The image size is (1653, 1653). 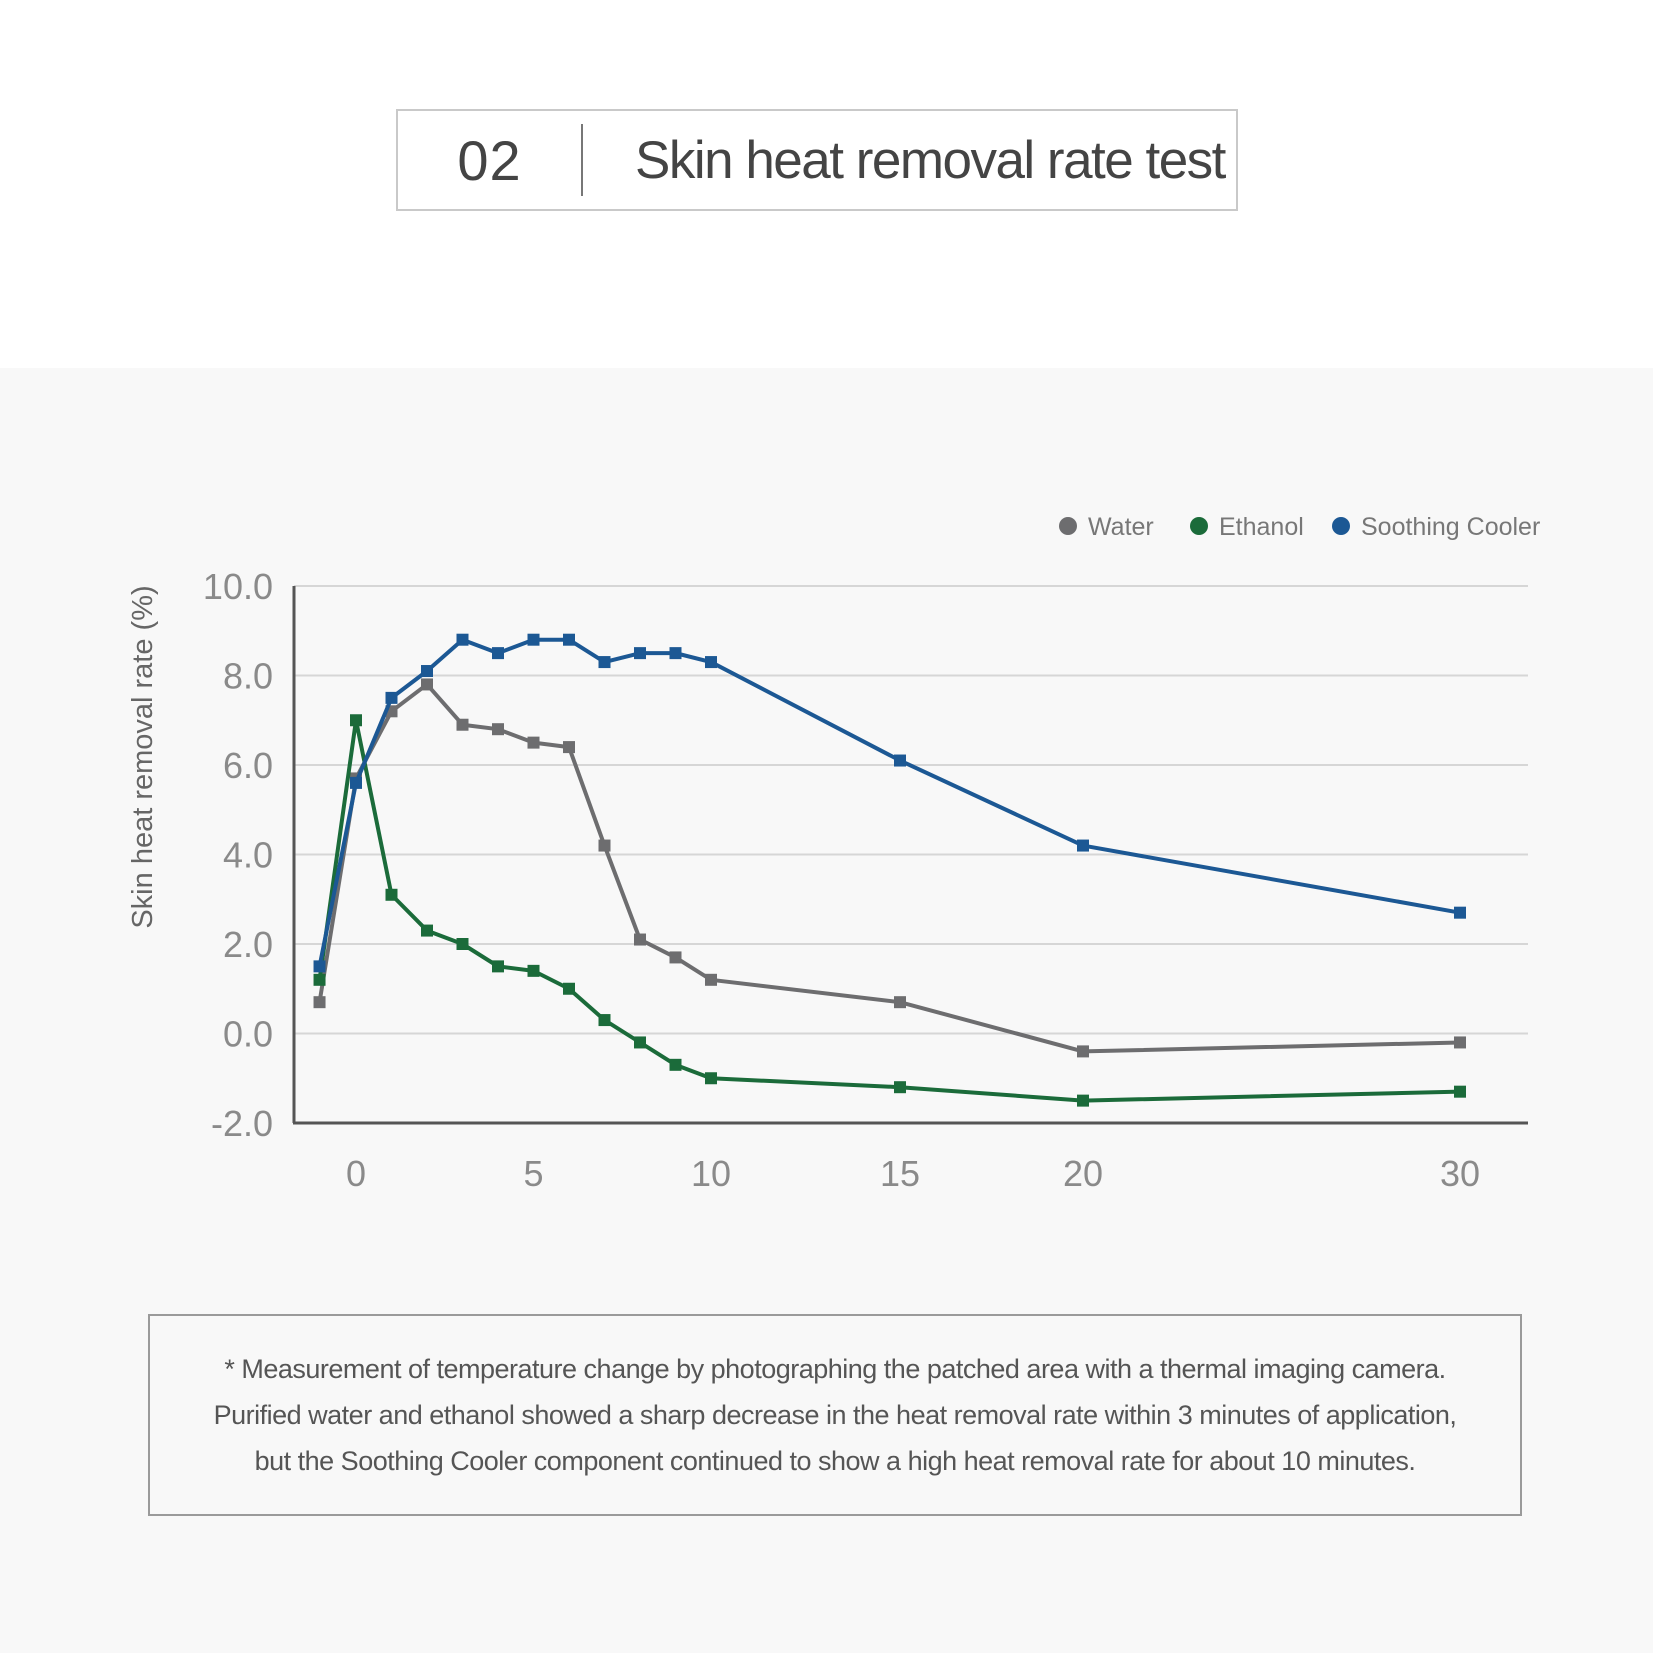 What do you see at coordinates (248, 676) in the screenshot?
I see `y-tick-label: 8.0` at bounding box center [248, 676].